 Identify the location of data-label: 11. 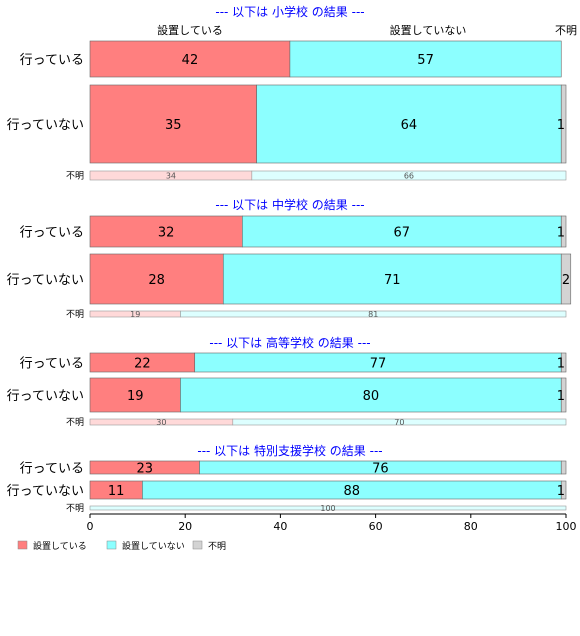
(116, 491).